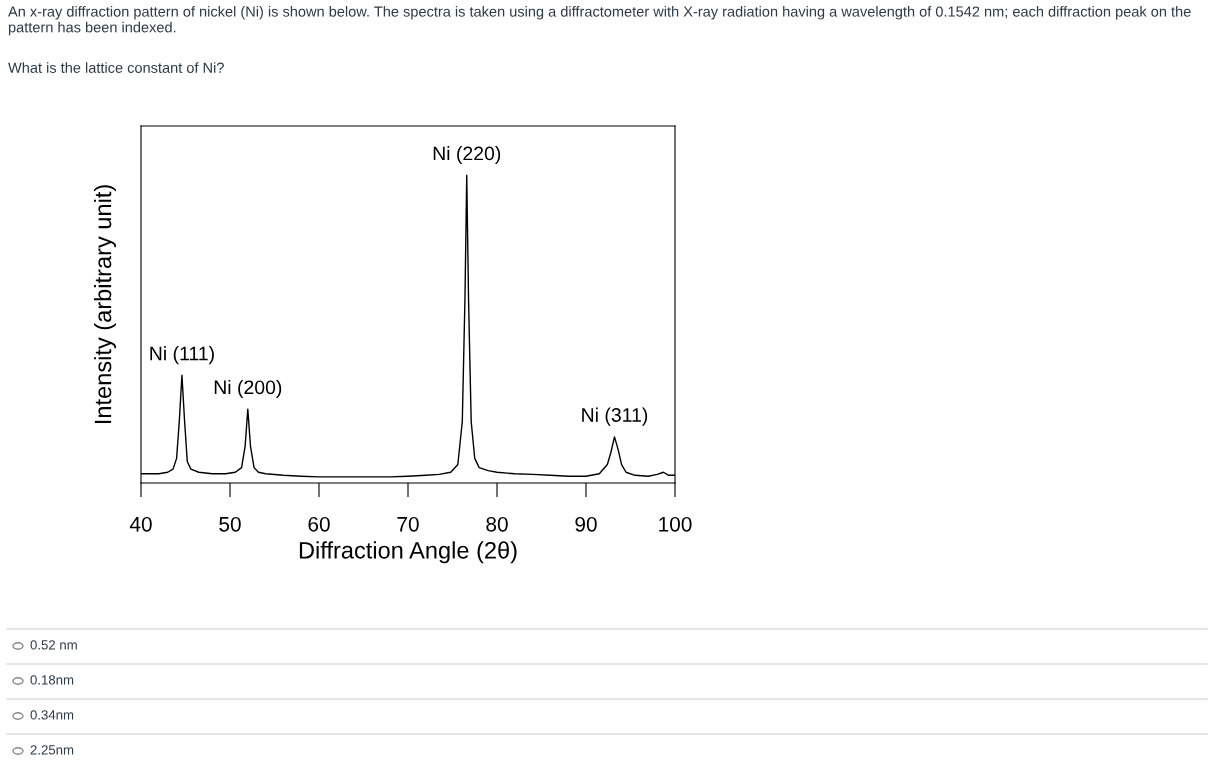  Describe the element at coordinates (52, 715) in the screenshot. I see `text: 0.34nm` at that location.